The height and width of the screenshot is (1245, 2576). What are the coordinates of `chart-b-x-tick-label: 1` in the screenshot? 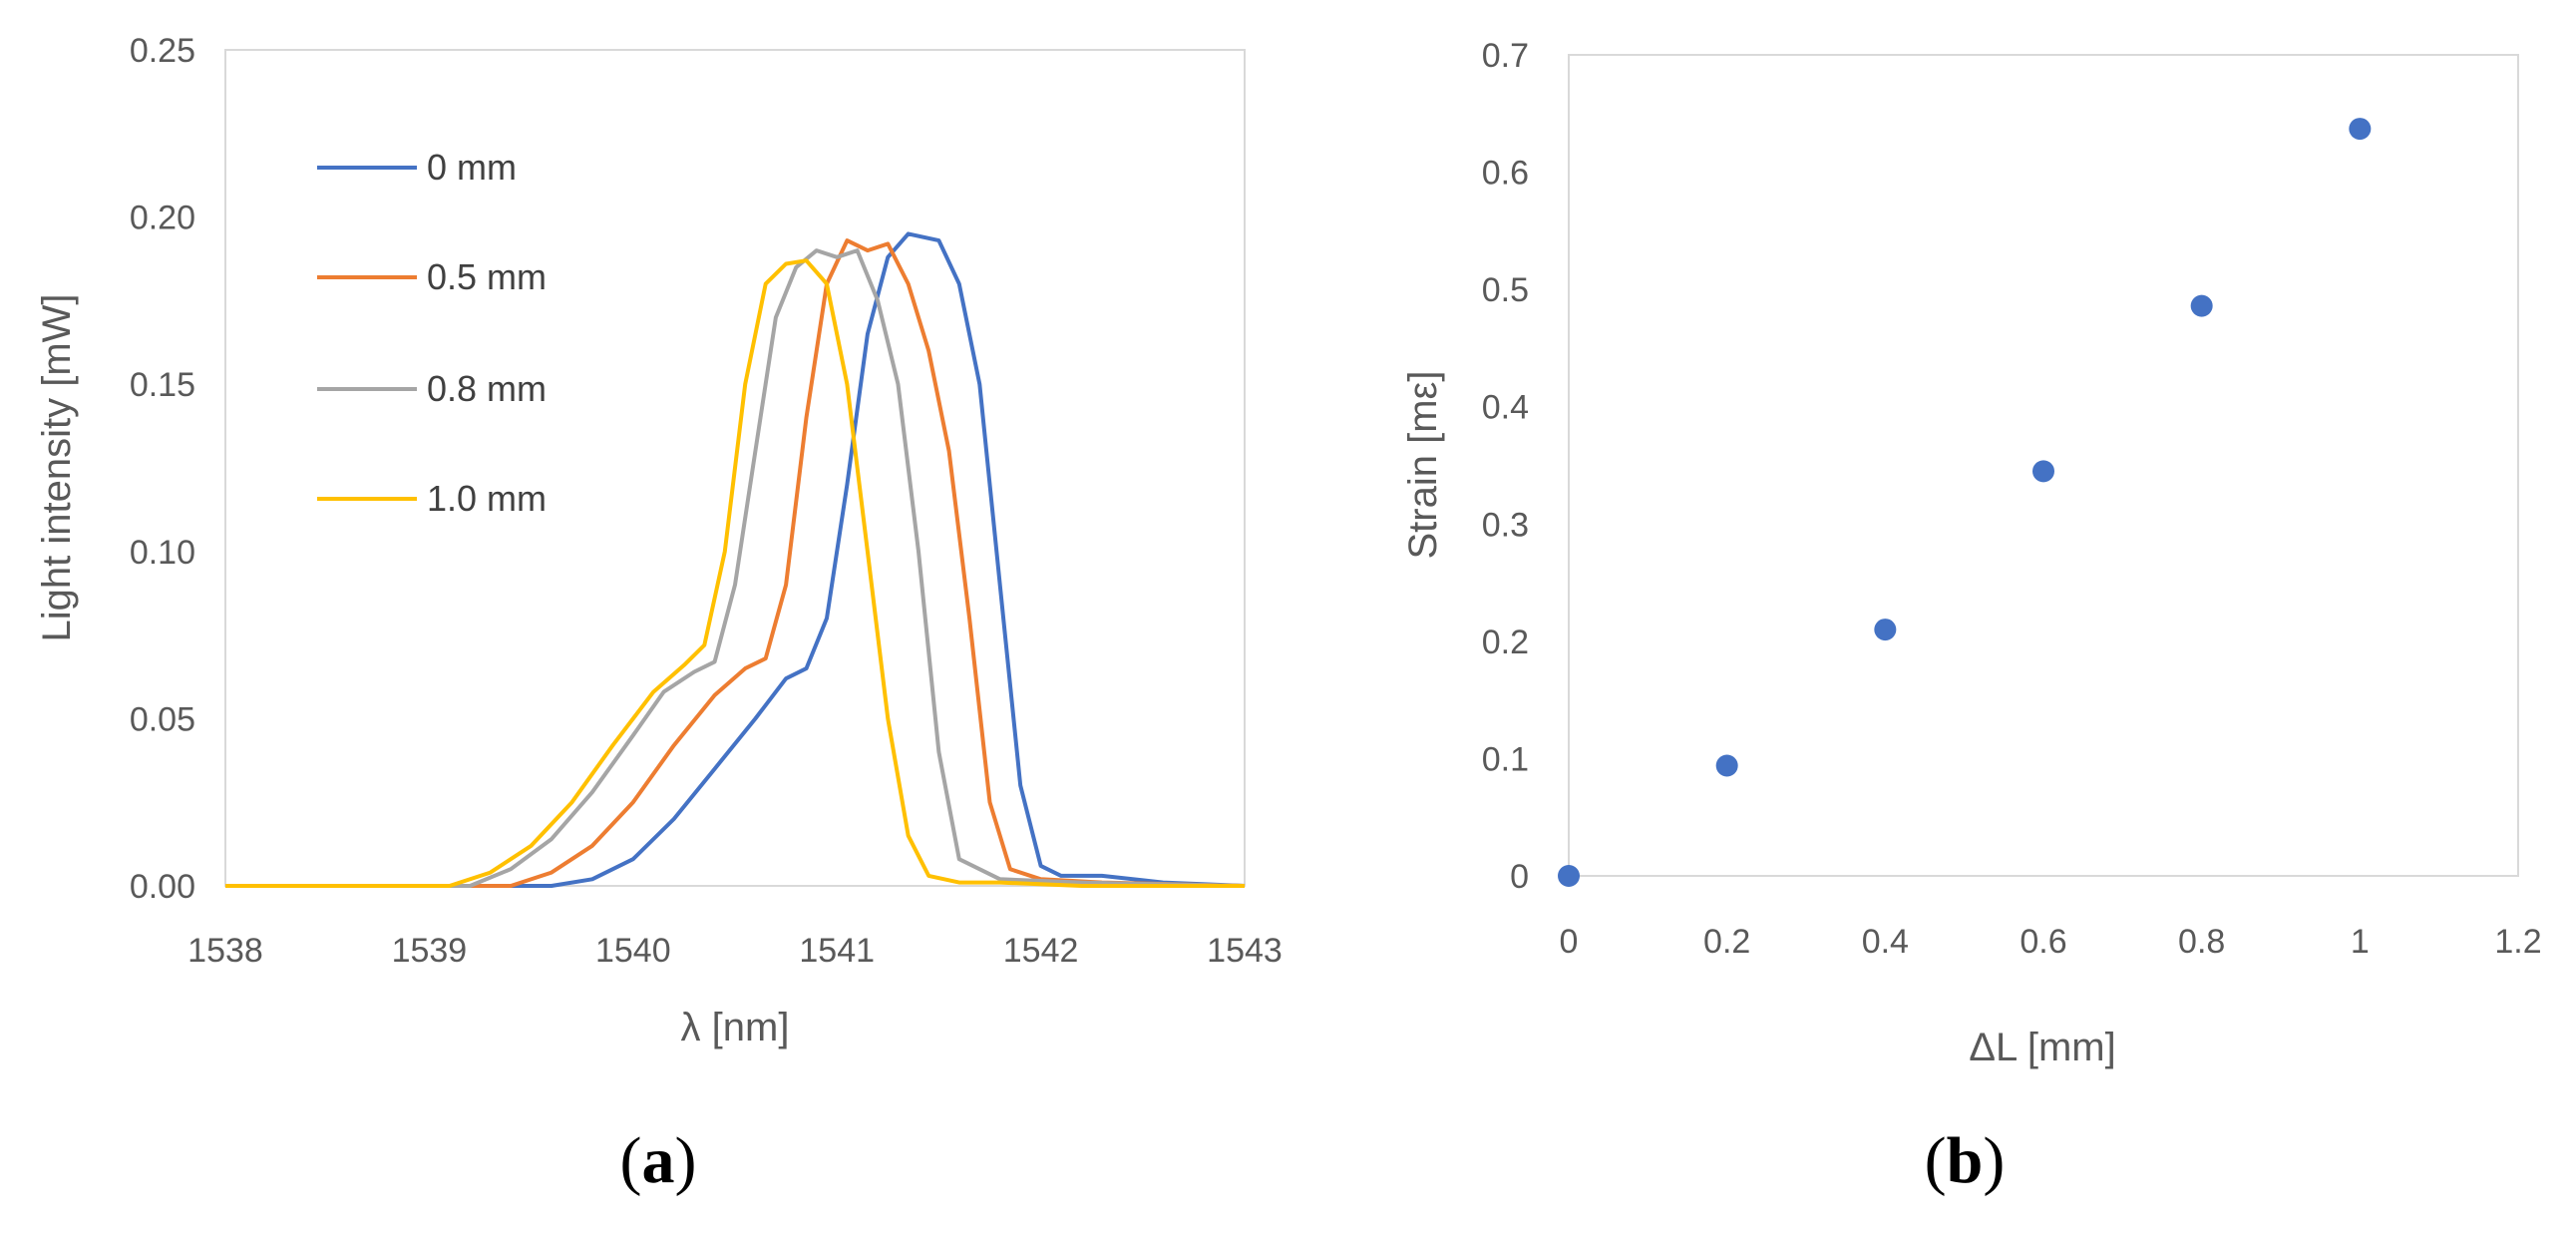 It's located at (2360, 942).